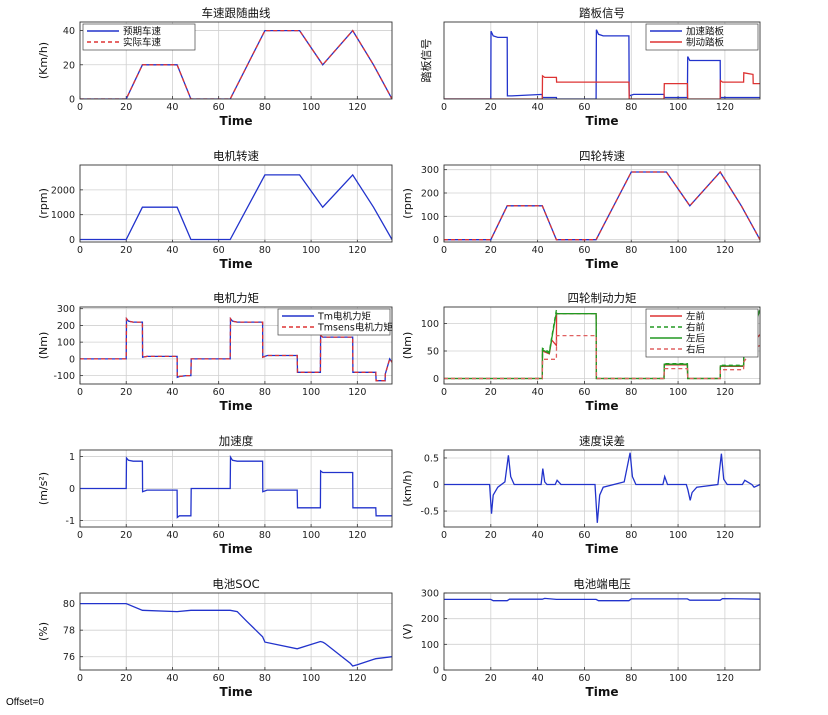 The width and height of the screenshot is (828, 715). What do you see at coordinates (602, 13) in the screenshot?
I see `chart-title: 踏板信号` at bounding box center [602, 13].